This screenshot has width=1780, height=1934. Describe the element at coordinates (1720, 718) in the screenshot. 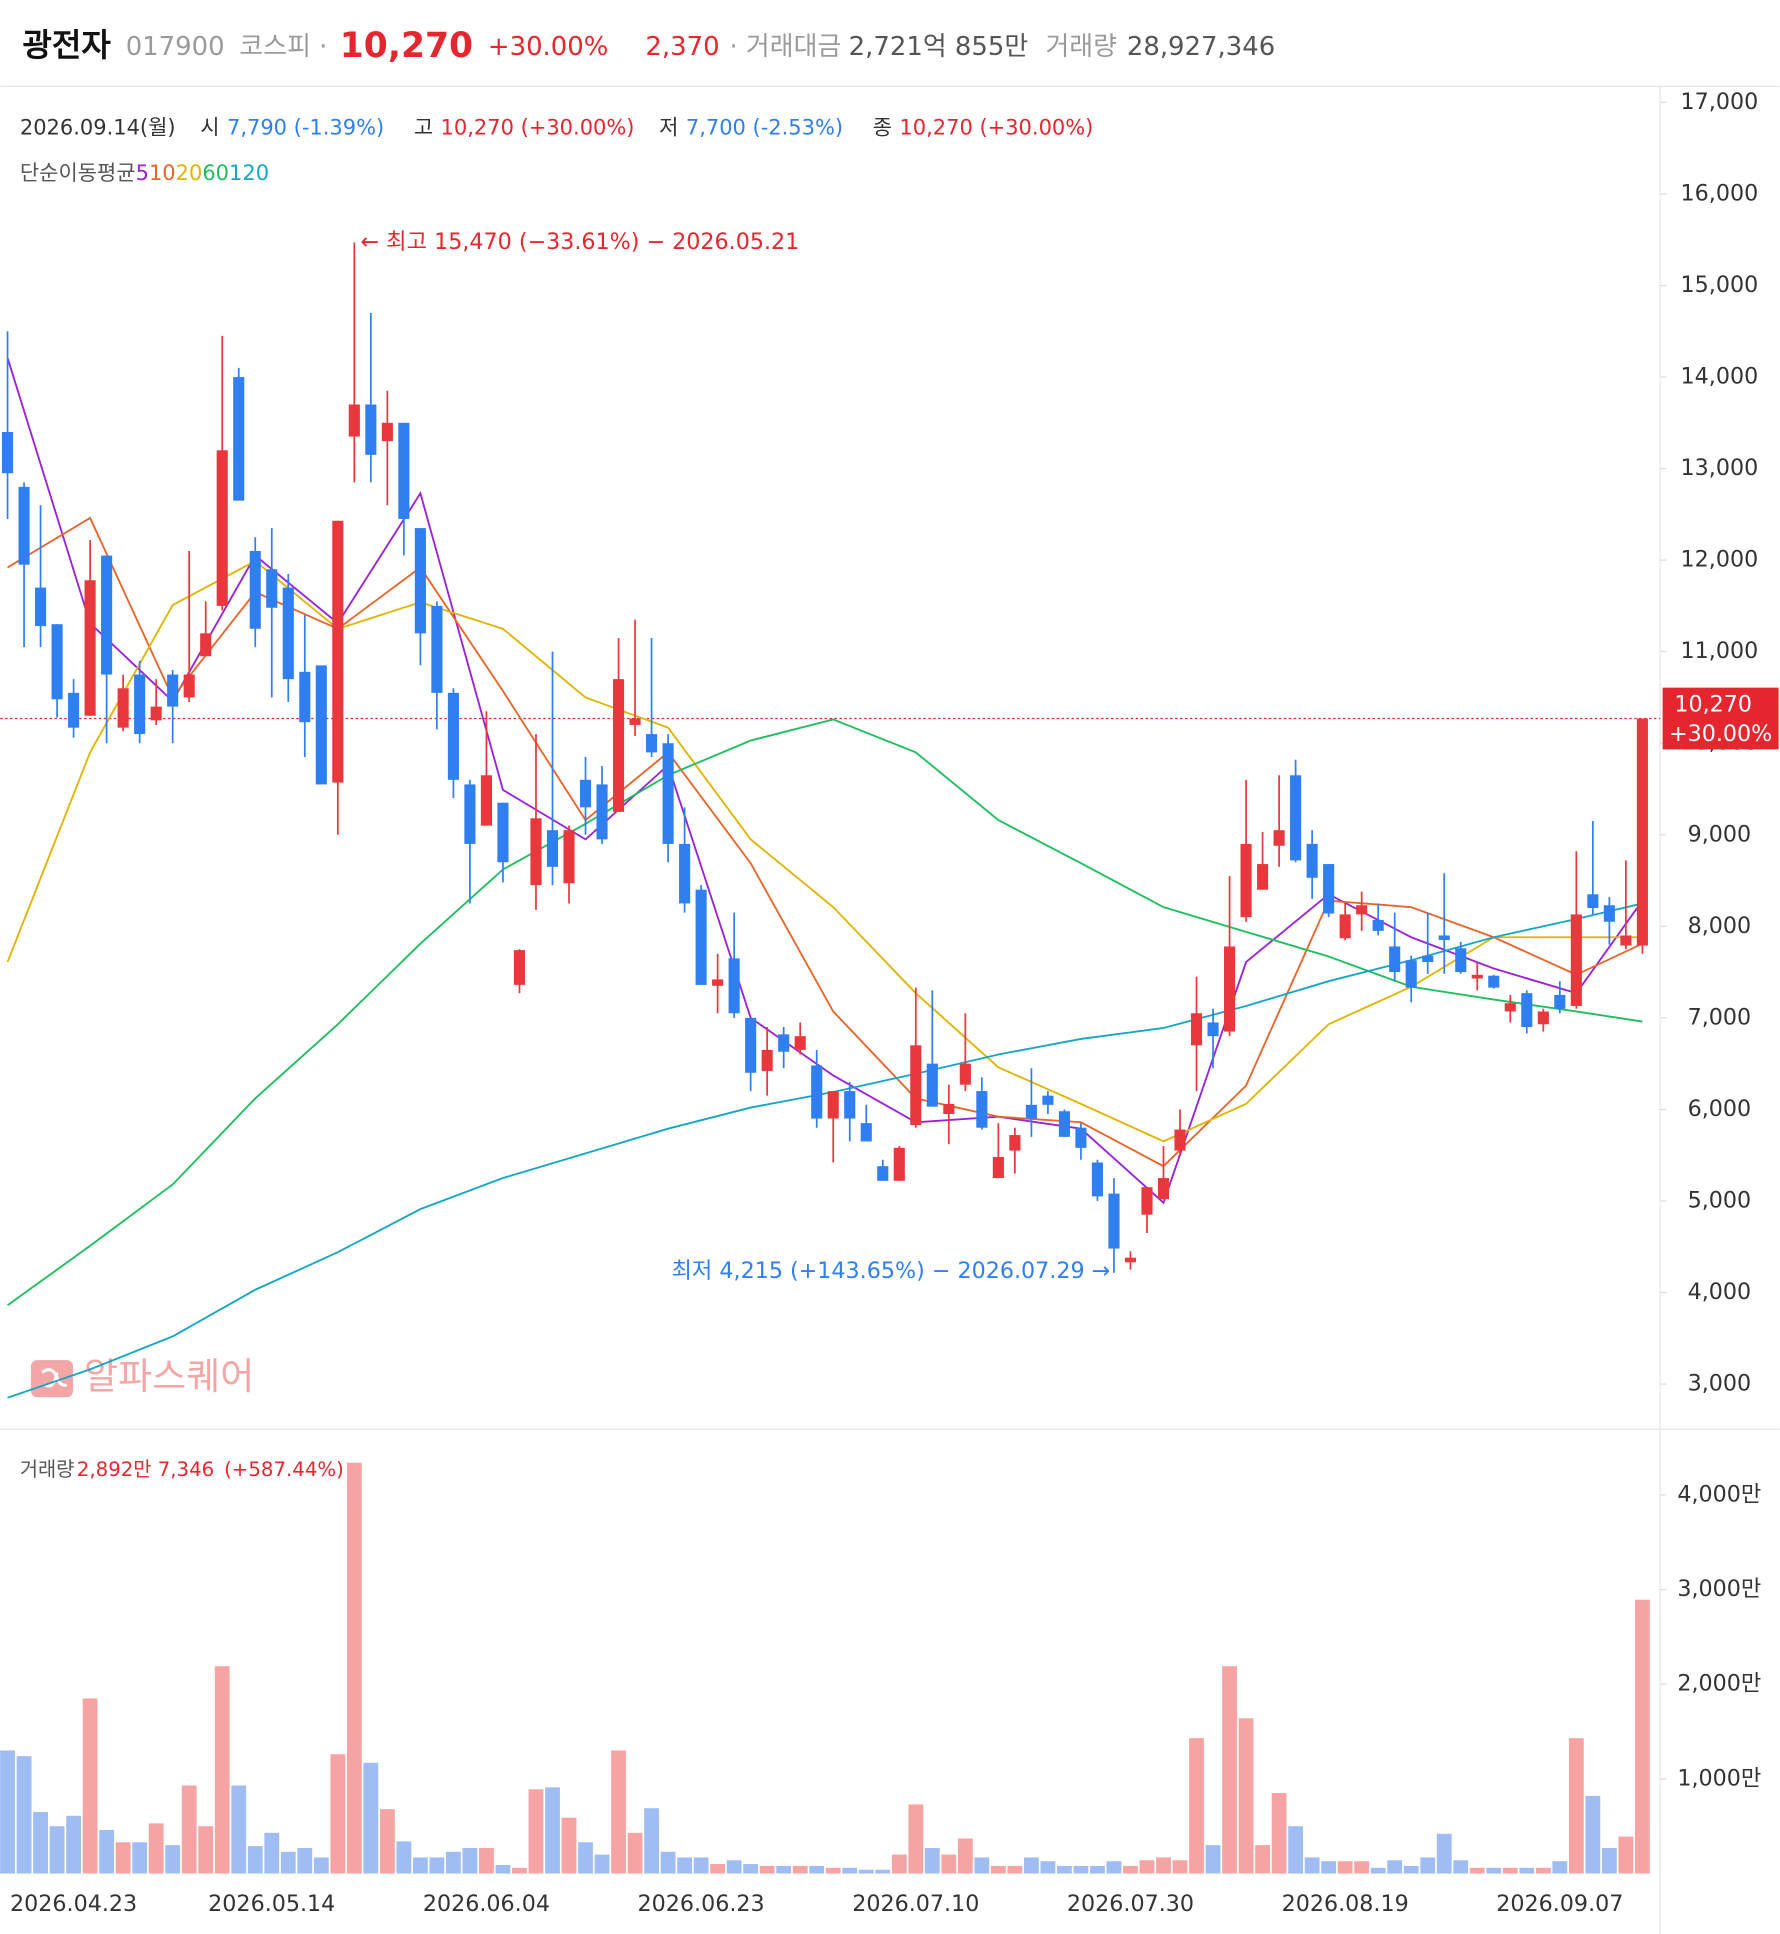

I see `current-price-box` at that location.